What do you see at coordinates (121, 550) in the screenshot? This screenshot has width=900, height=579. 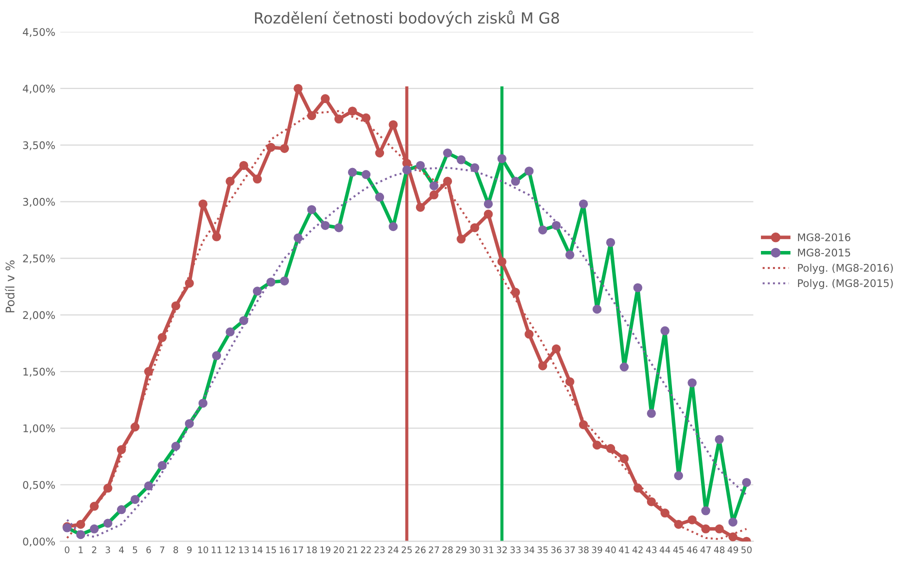 I see `x-tick-label: 4` at bounding box center [121, 550].